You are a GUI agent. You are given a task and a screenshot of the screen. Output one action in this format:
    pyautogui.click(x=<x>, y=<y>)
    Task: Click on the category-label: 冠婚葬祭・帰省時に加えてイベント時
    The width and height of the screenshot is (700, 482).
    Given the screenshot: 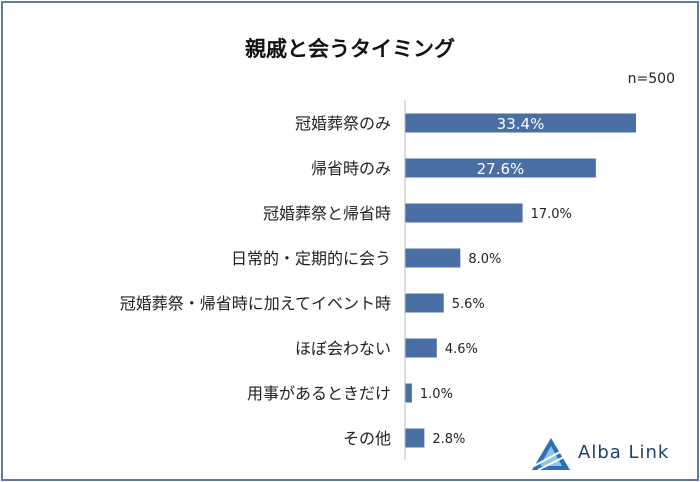 What is the action you would take?
    pyautogui.click(x=255, y=303)
    